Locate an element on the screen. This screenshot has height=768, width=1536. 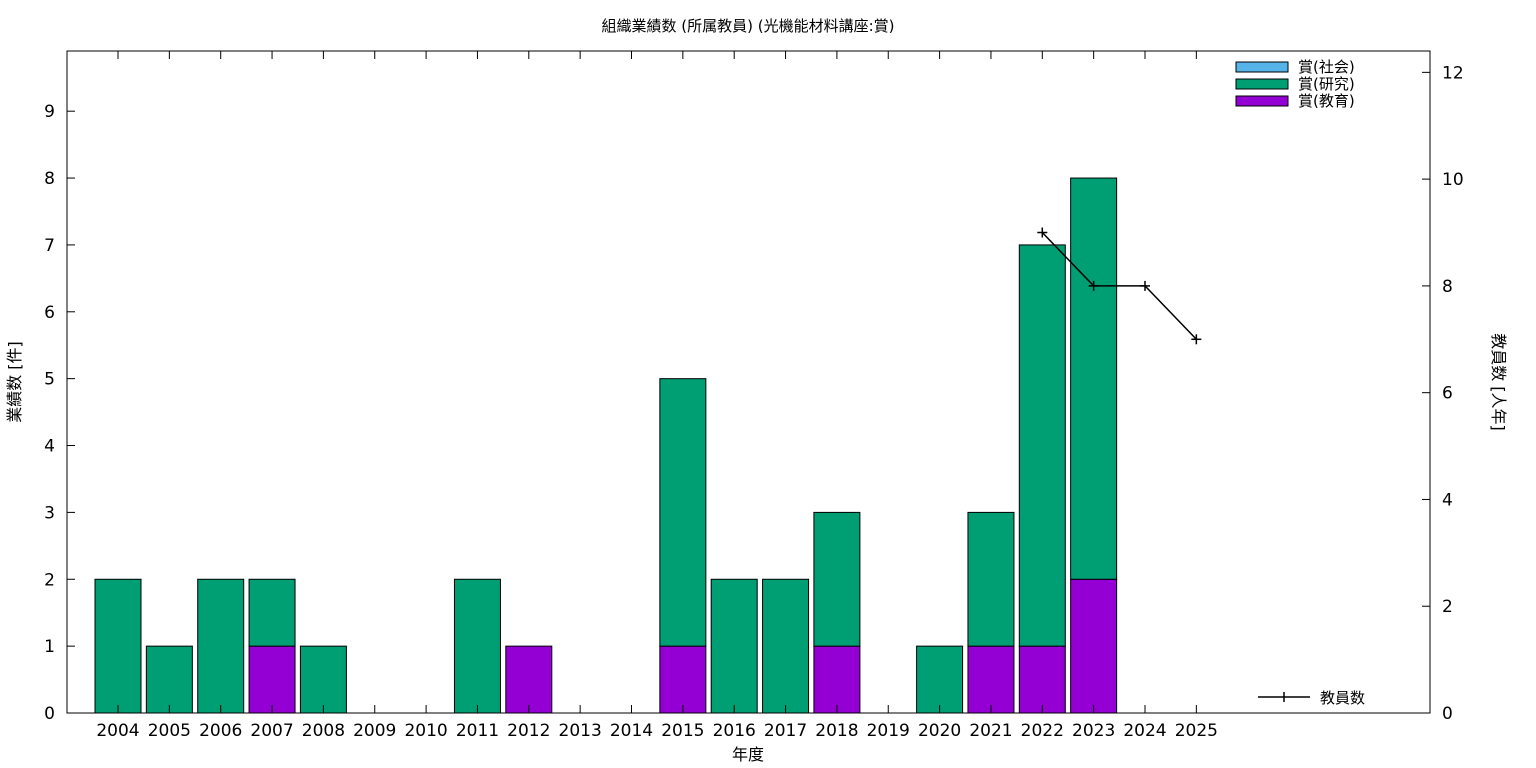
y-tick-label: 1 is located at coordinates (49, 647).